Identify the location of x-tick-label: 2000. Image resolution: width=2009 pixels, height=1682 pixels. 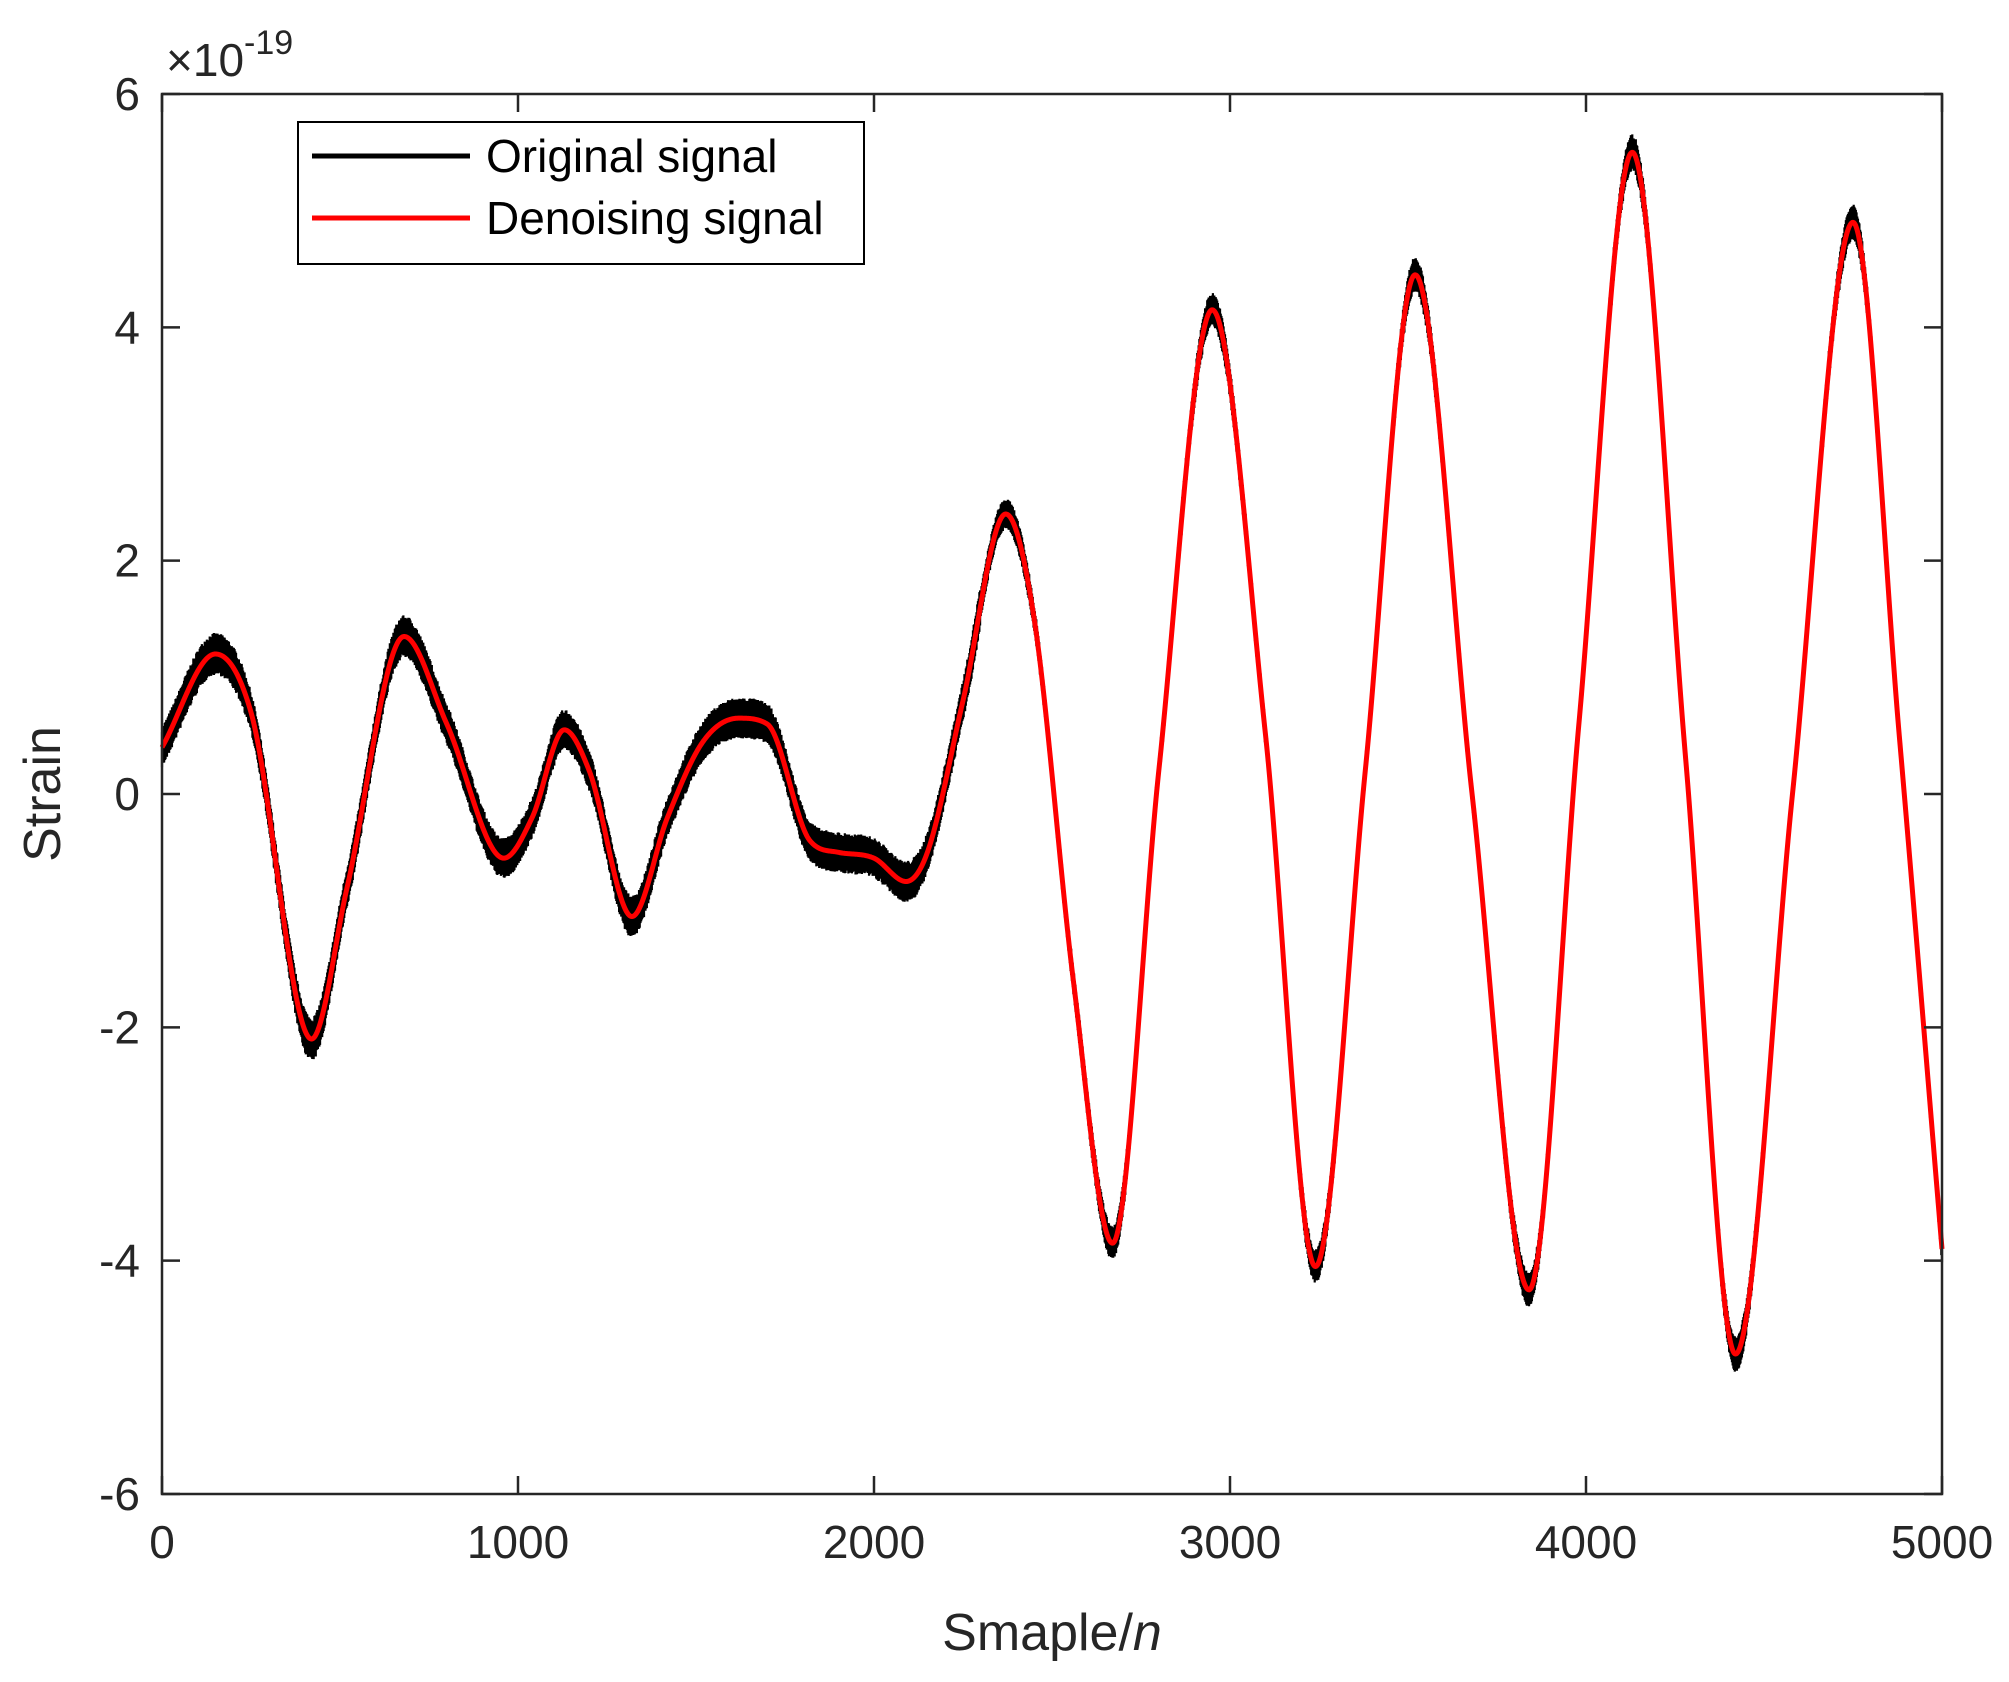
(874, 1542).